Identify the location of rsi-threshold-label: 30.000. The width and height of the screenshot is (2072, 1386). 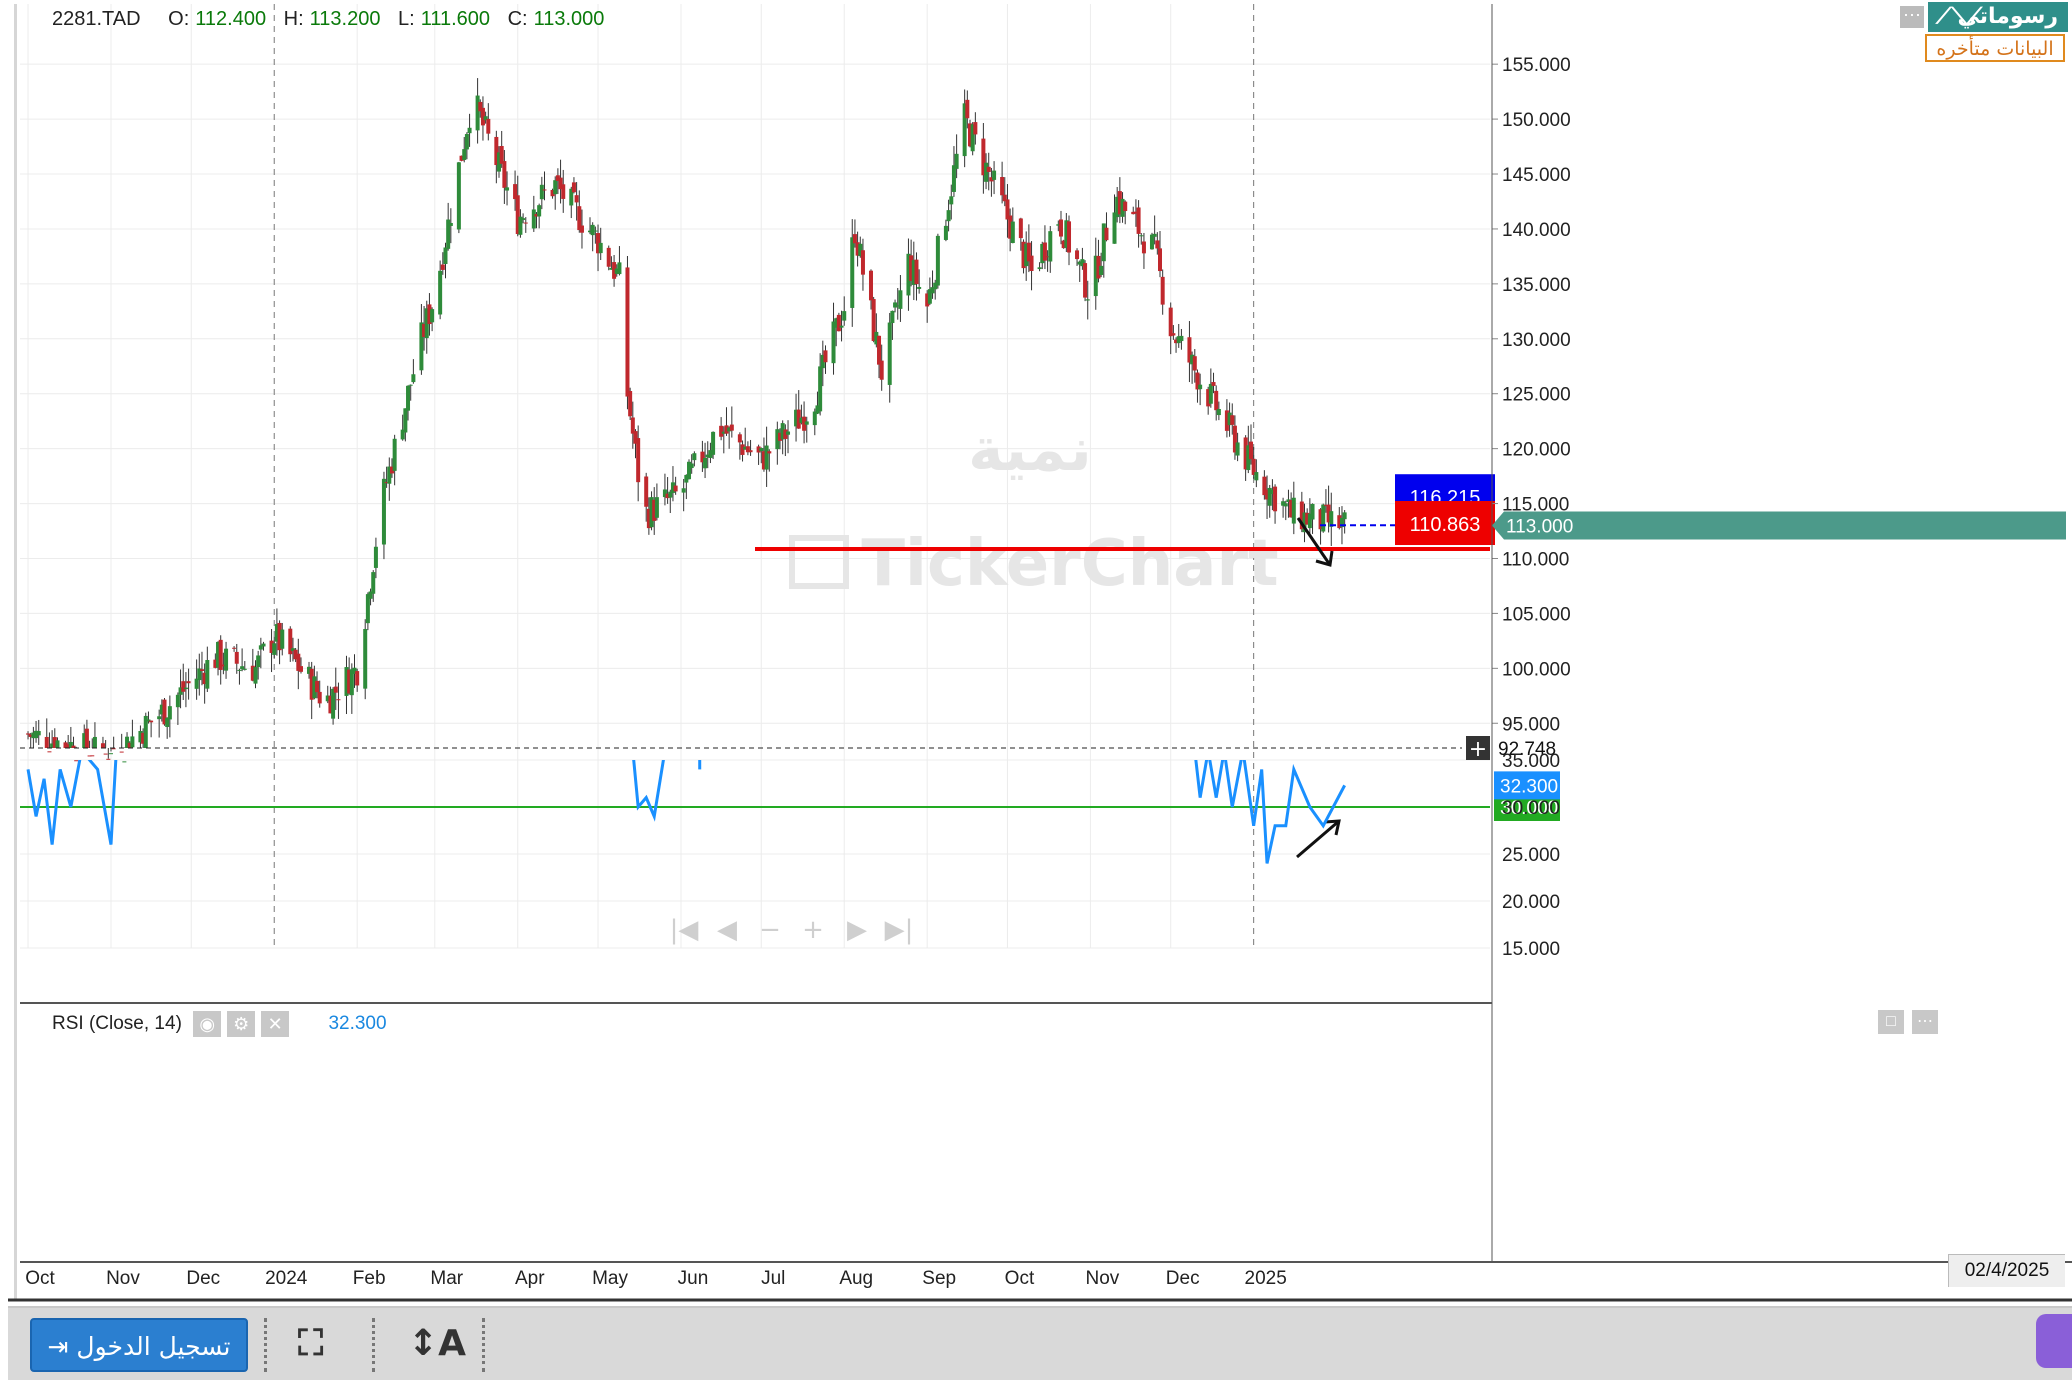
(1529, 808).